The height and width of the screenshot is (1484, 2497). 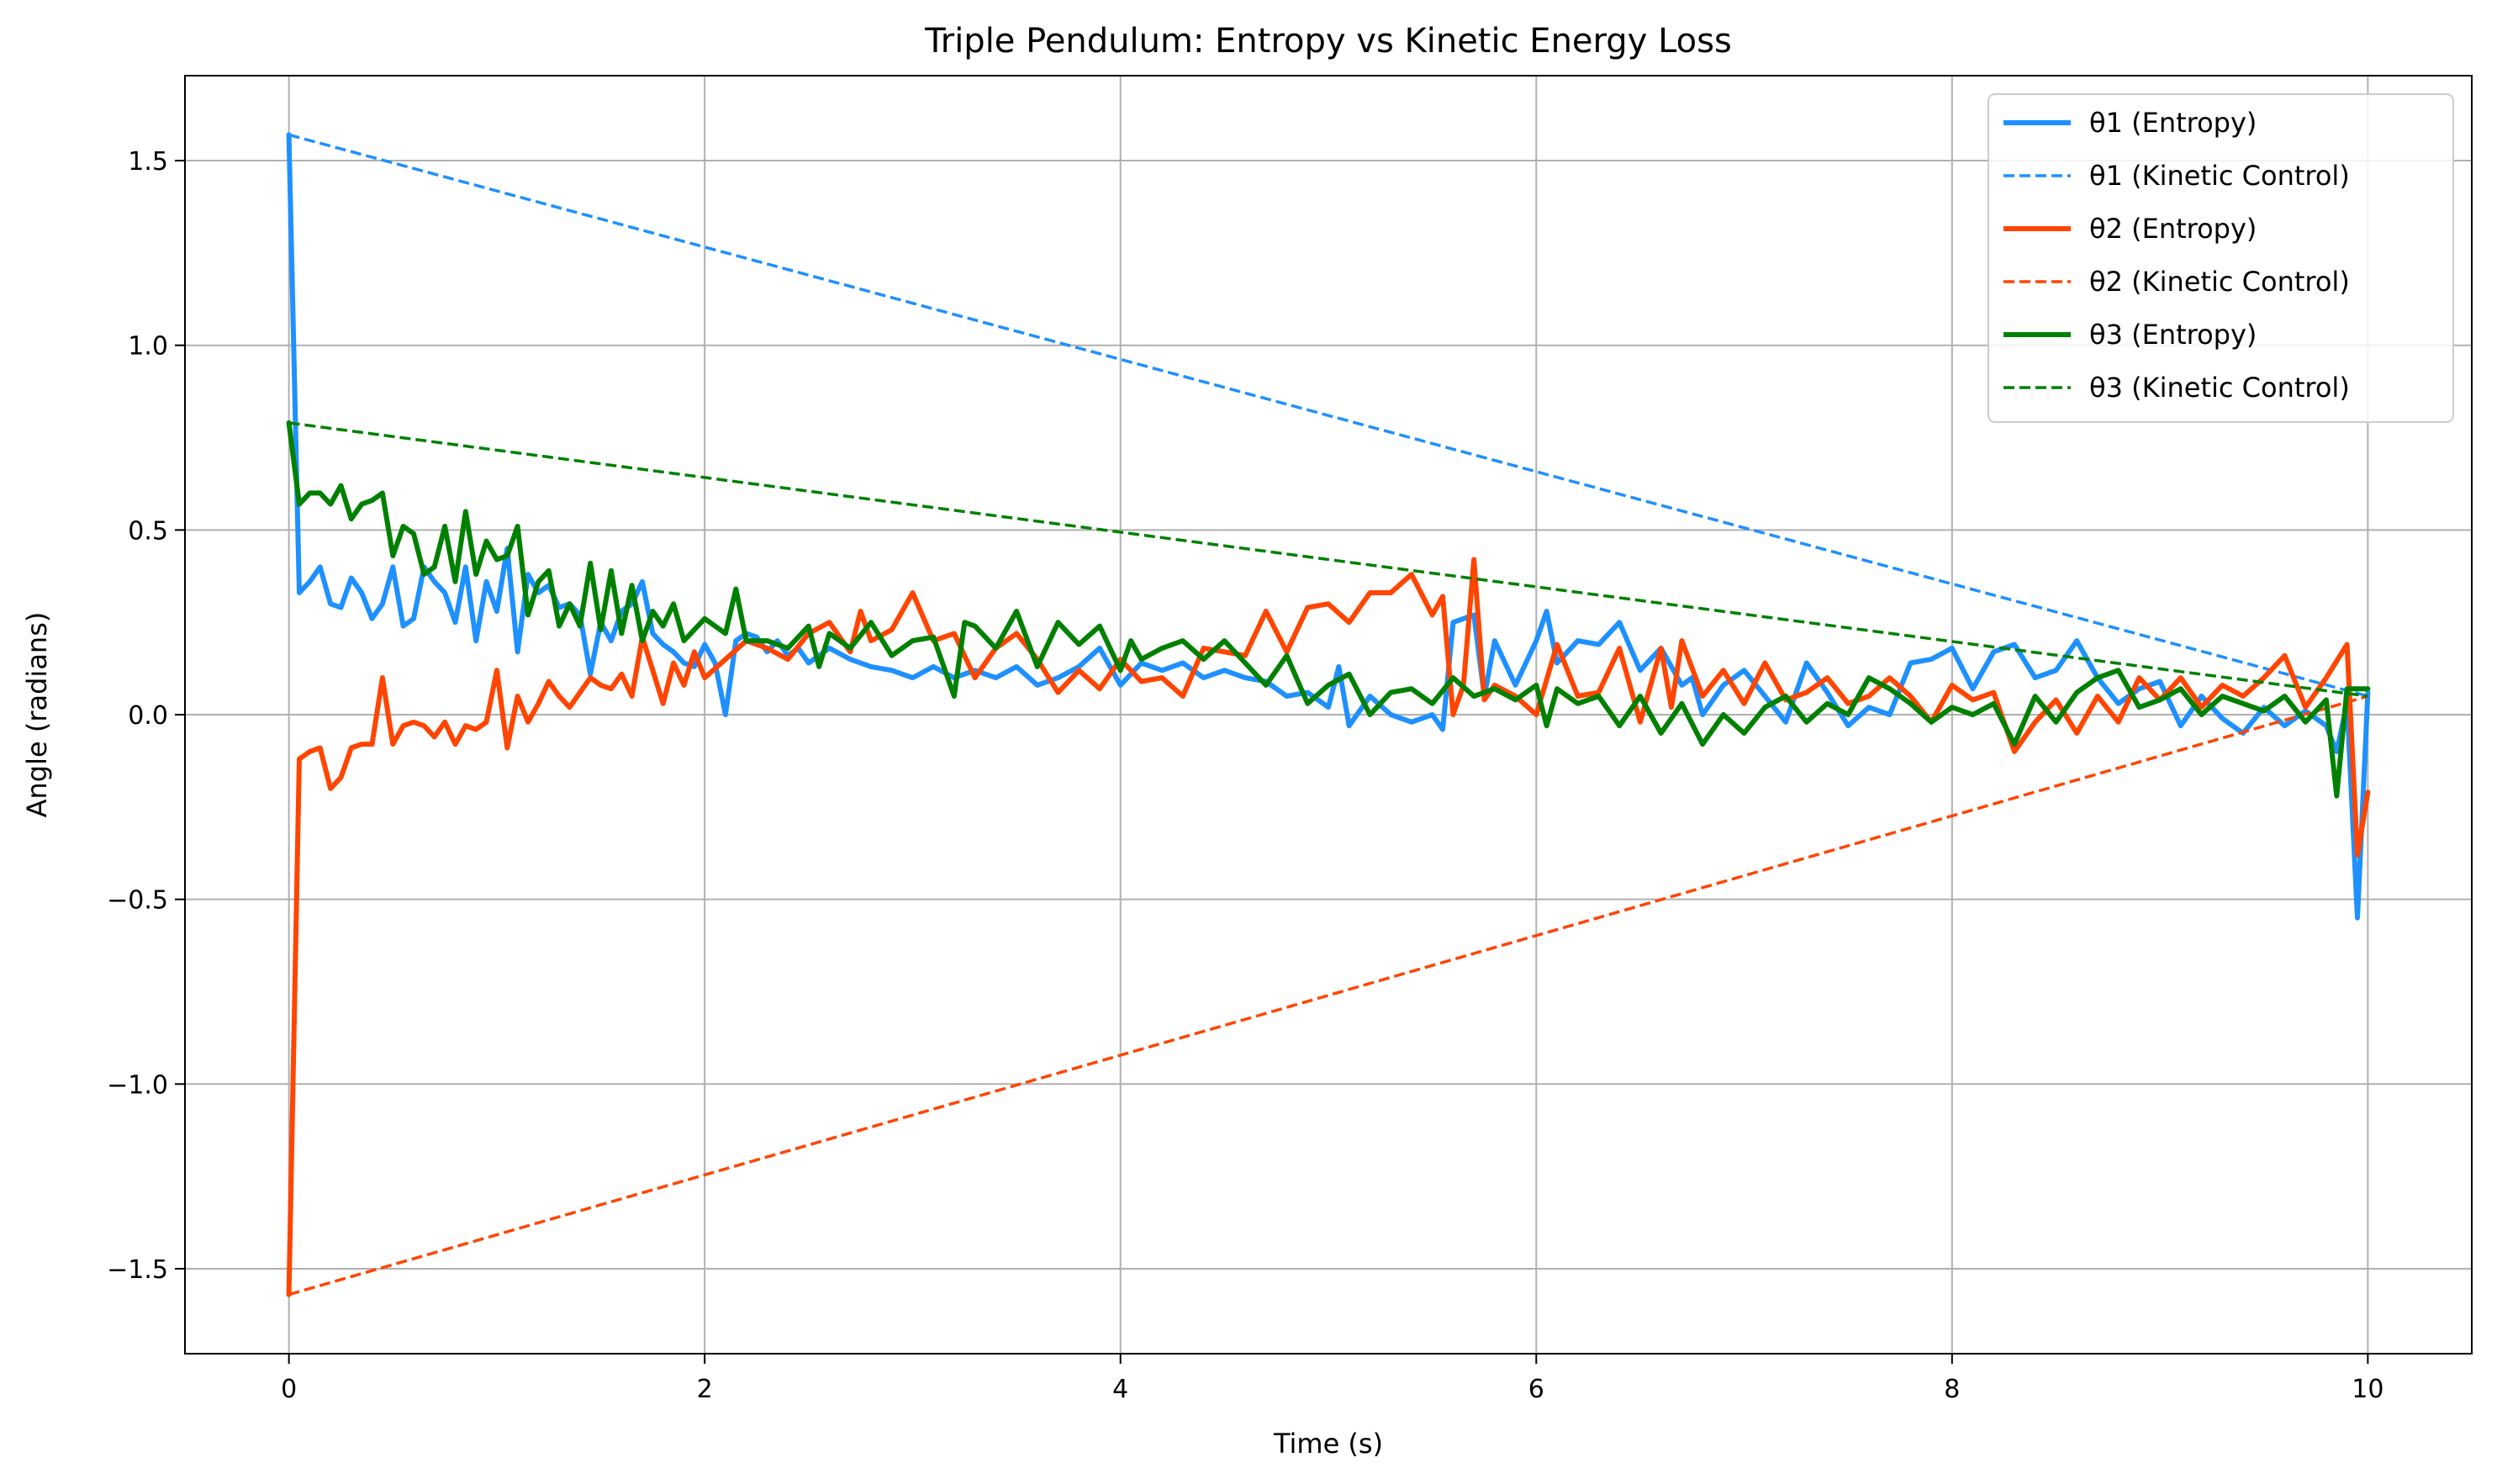 I want to click on legend-label-6: θ3 (Kinetic Control), so click(x=2219, y=388).